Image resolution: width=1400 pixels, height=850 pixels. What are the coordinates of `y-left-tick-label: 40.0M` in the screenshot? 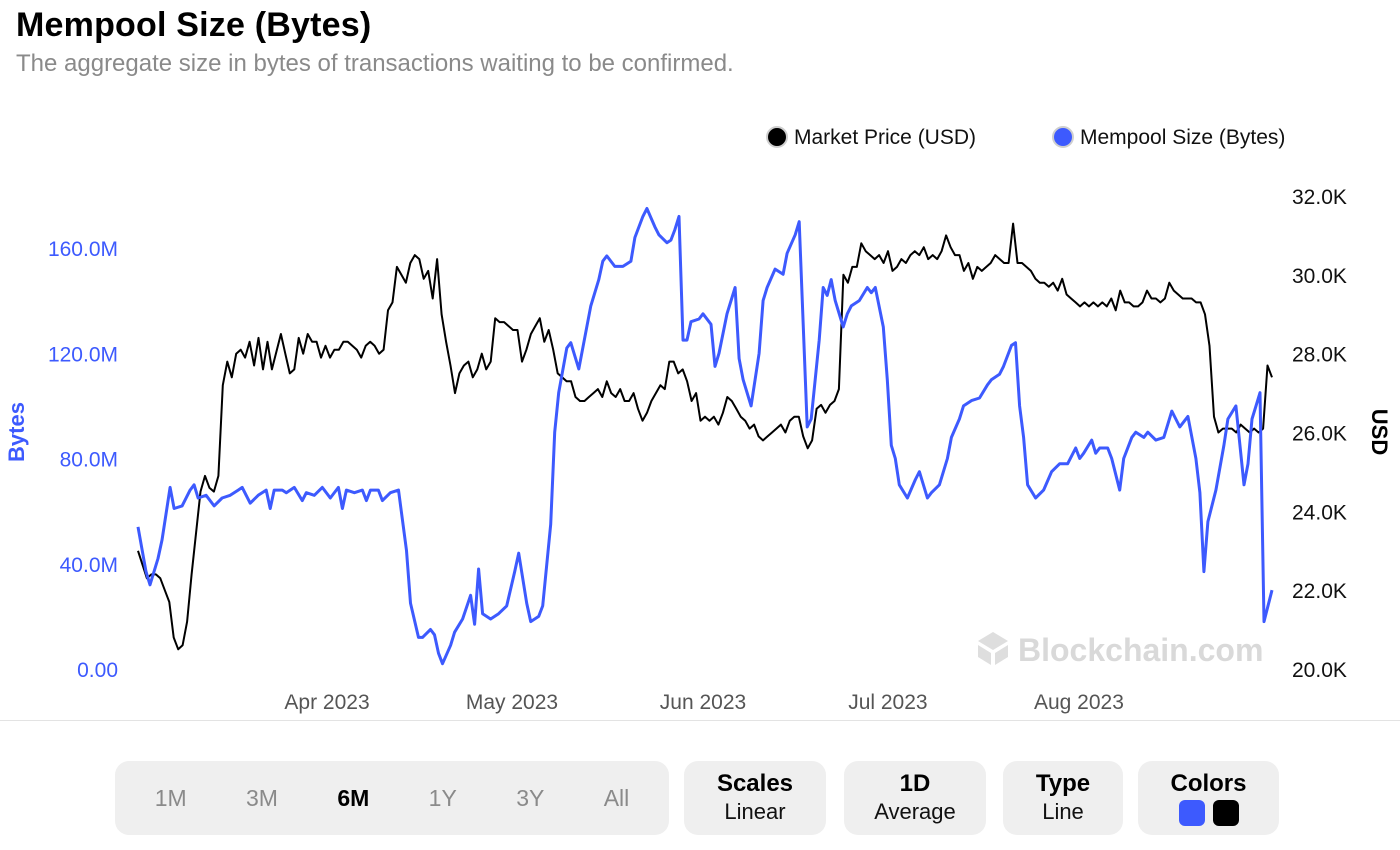 It's located at (89, 565).